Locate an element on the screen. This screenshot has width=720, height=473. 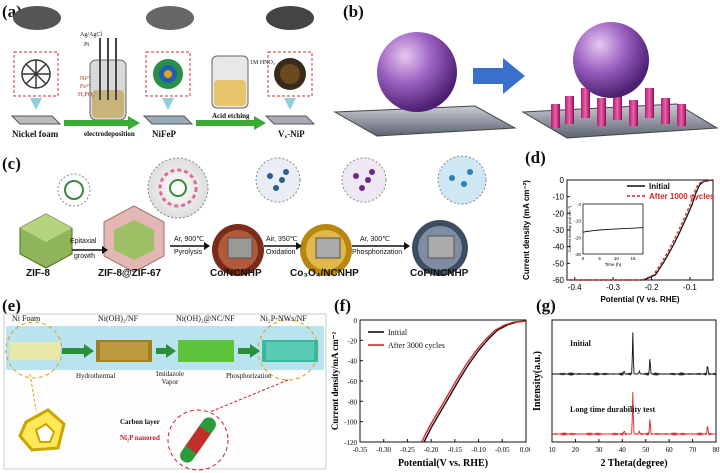
ion-label: Fe³⁺ is located at coordinates (85, 87).